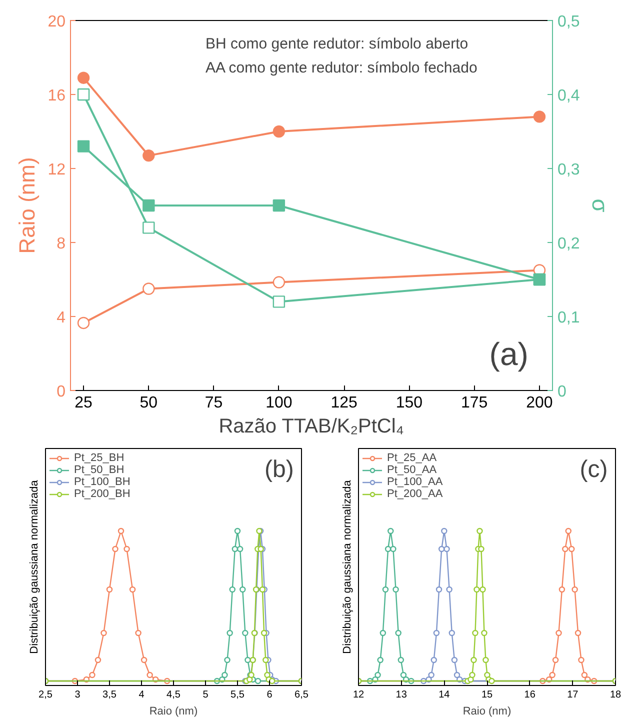 This screenshot has height=722, width=627. I want to click on y2-tick-label: 0,3, so click(569, 170).